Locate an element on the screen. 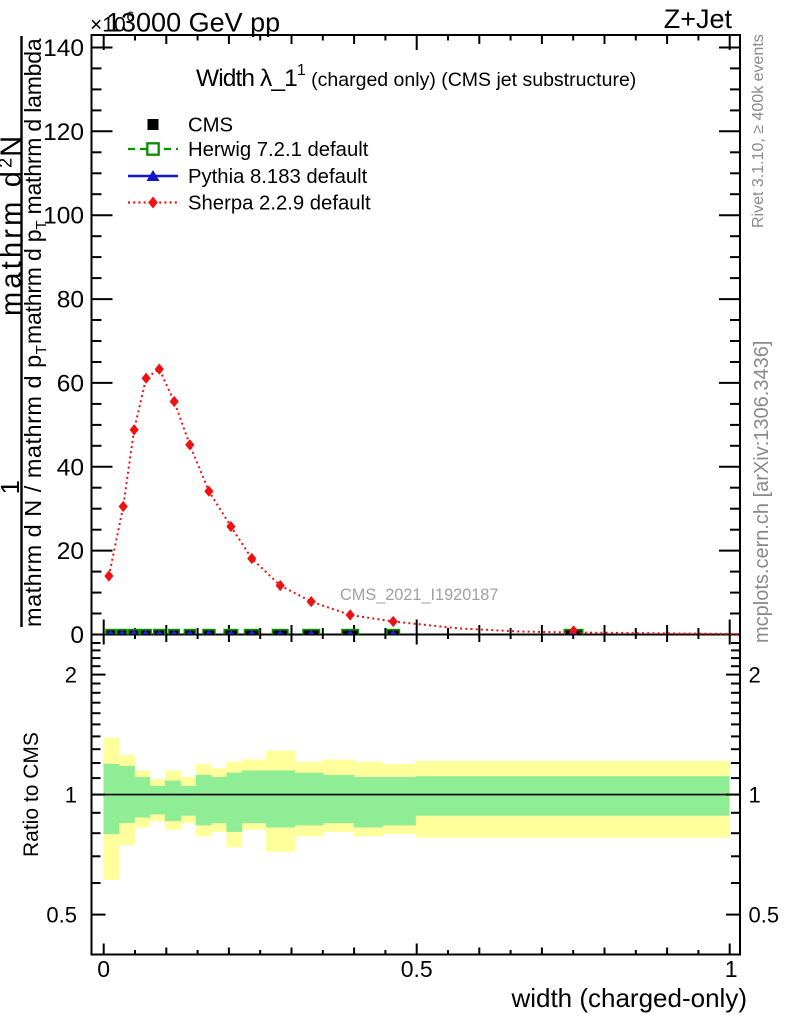  svg-text: 120 is located at coordinates (63, 132).